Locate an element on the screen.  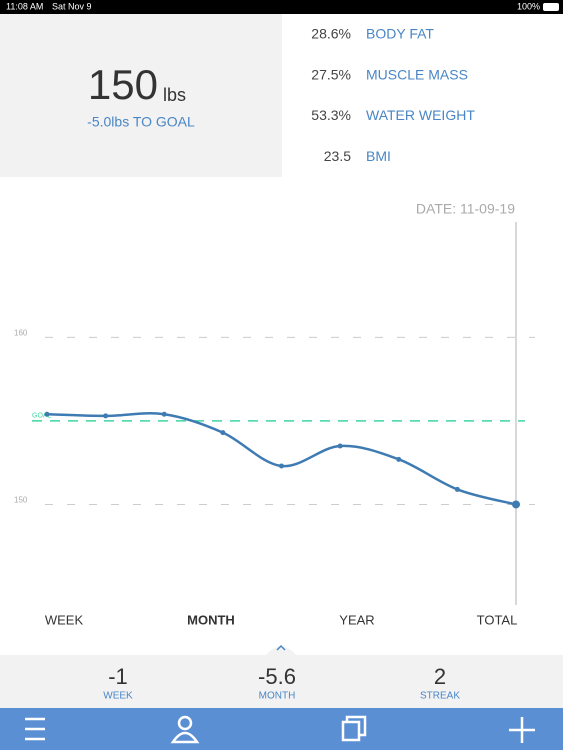
weight-value: 150 is located at coordinates (123, 84).